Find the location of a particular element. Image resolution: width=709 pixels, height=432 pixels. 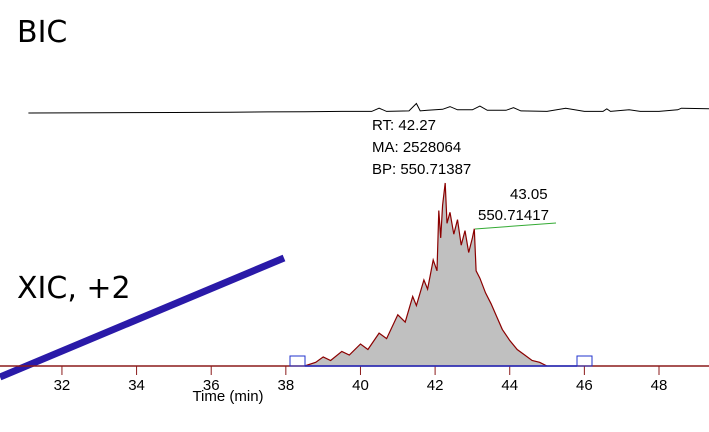

bic-trace is located at coordinates (368, 108).